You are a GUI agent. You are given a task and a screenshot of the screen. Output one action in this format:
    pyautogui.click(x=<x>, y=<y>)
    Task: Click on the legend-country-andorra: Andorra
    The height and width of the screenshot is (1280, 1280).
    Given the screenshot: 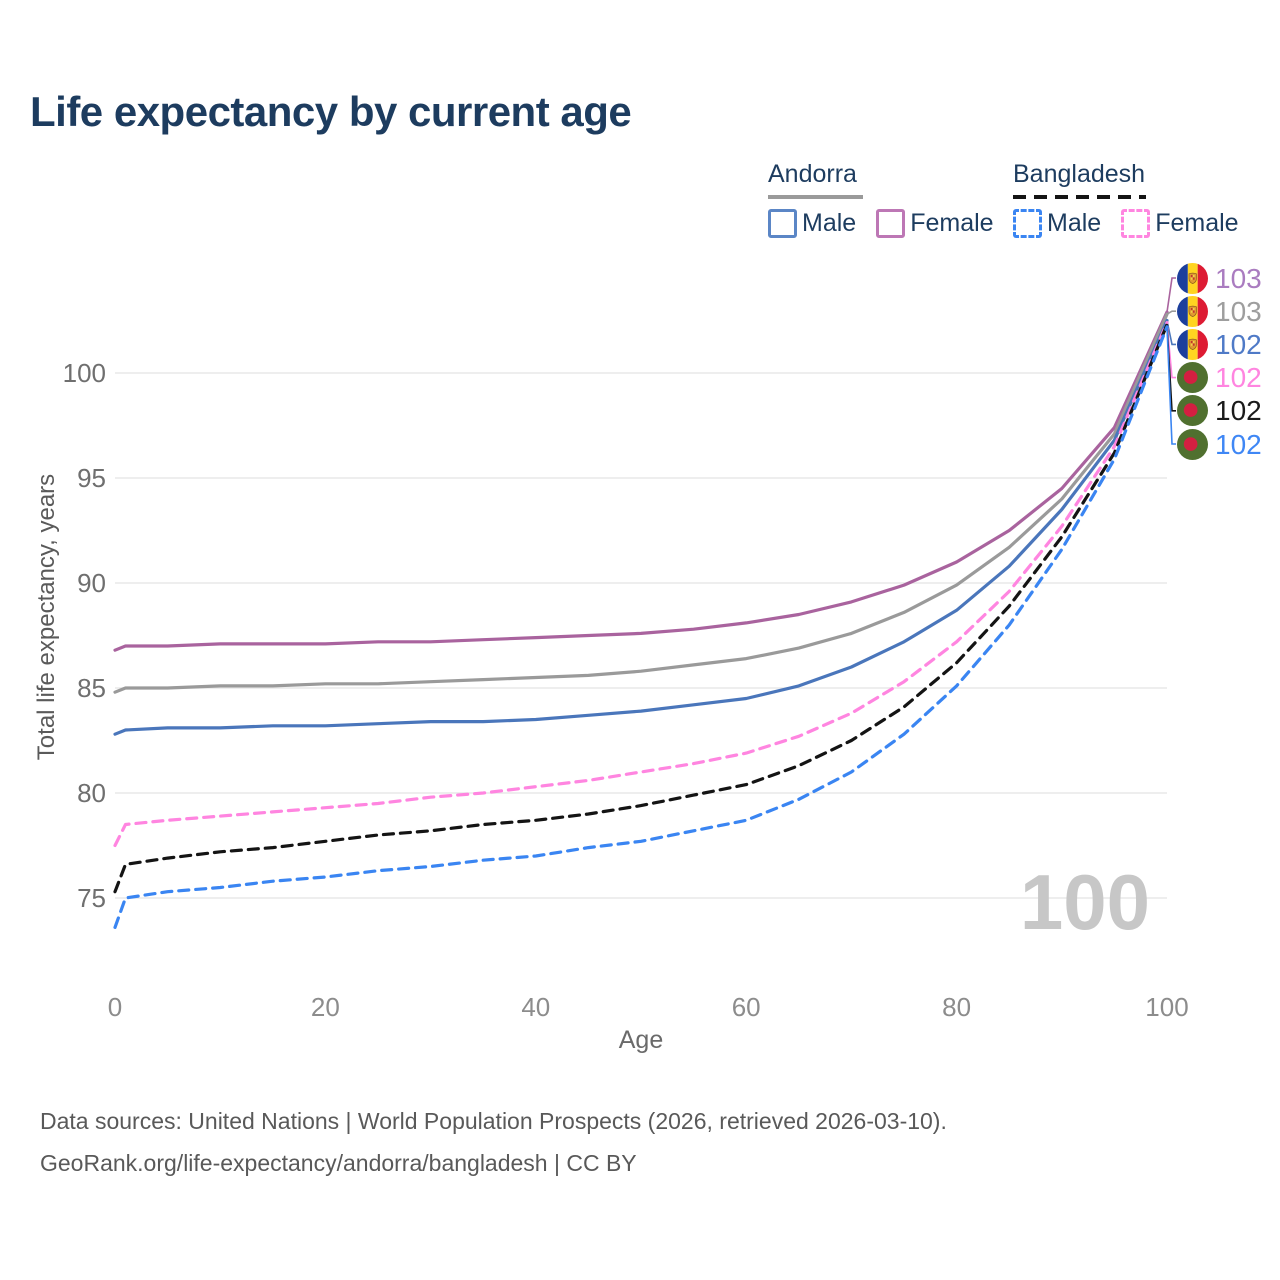 What is the action you would take?
    pyautogui.click(x=812, y=174)
    